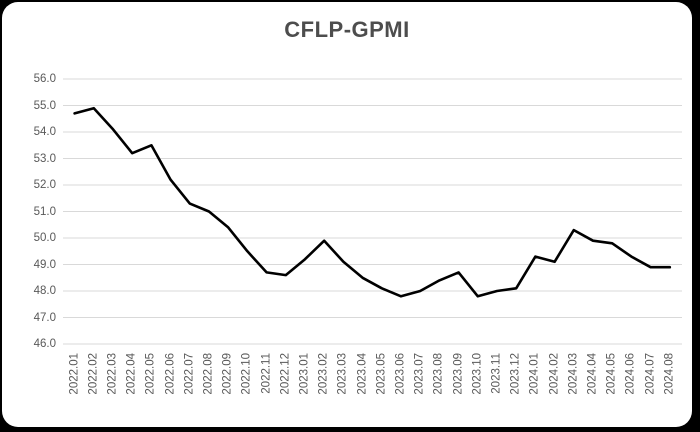 Image resolution: width=700 pixels, height=432 pixels. Describe the element at coordinates (347, 29) in the screenshot. I see `chart-title: CFLP-GPMI` at that location.